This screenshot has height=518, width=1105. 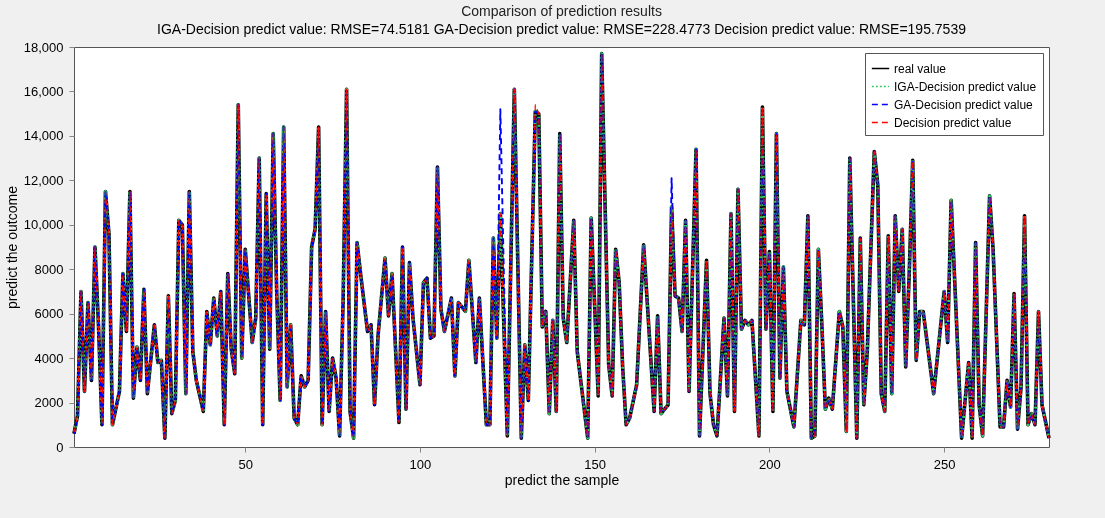 I want to click on y-tick-label: 8000, so click(x=49, y=269).